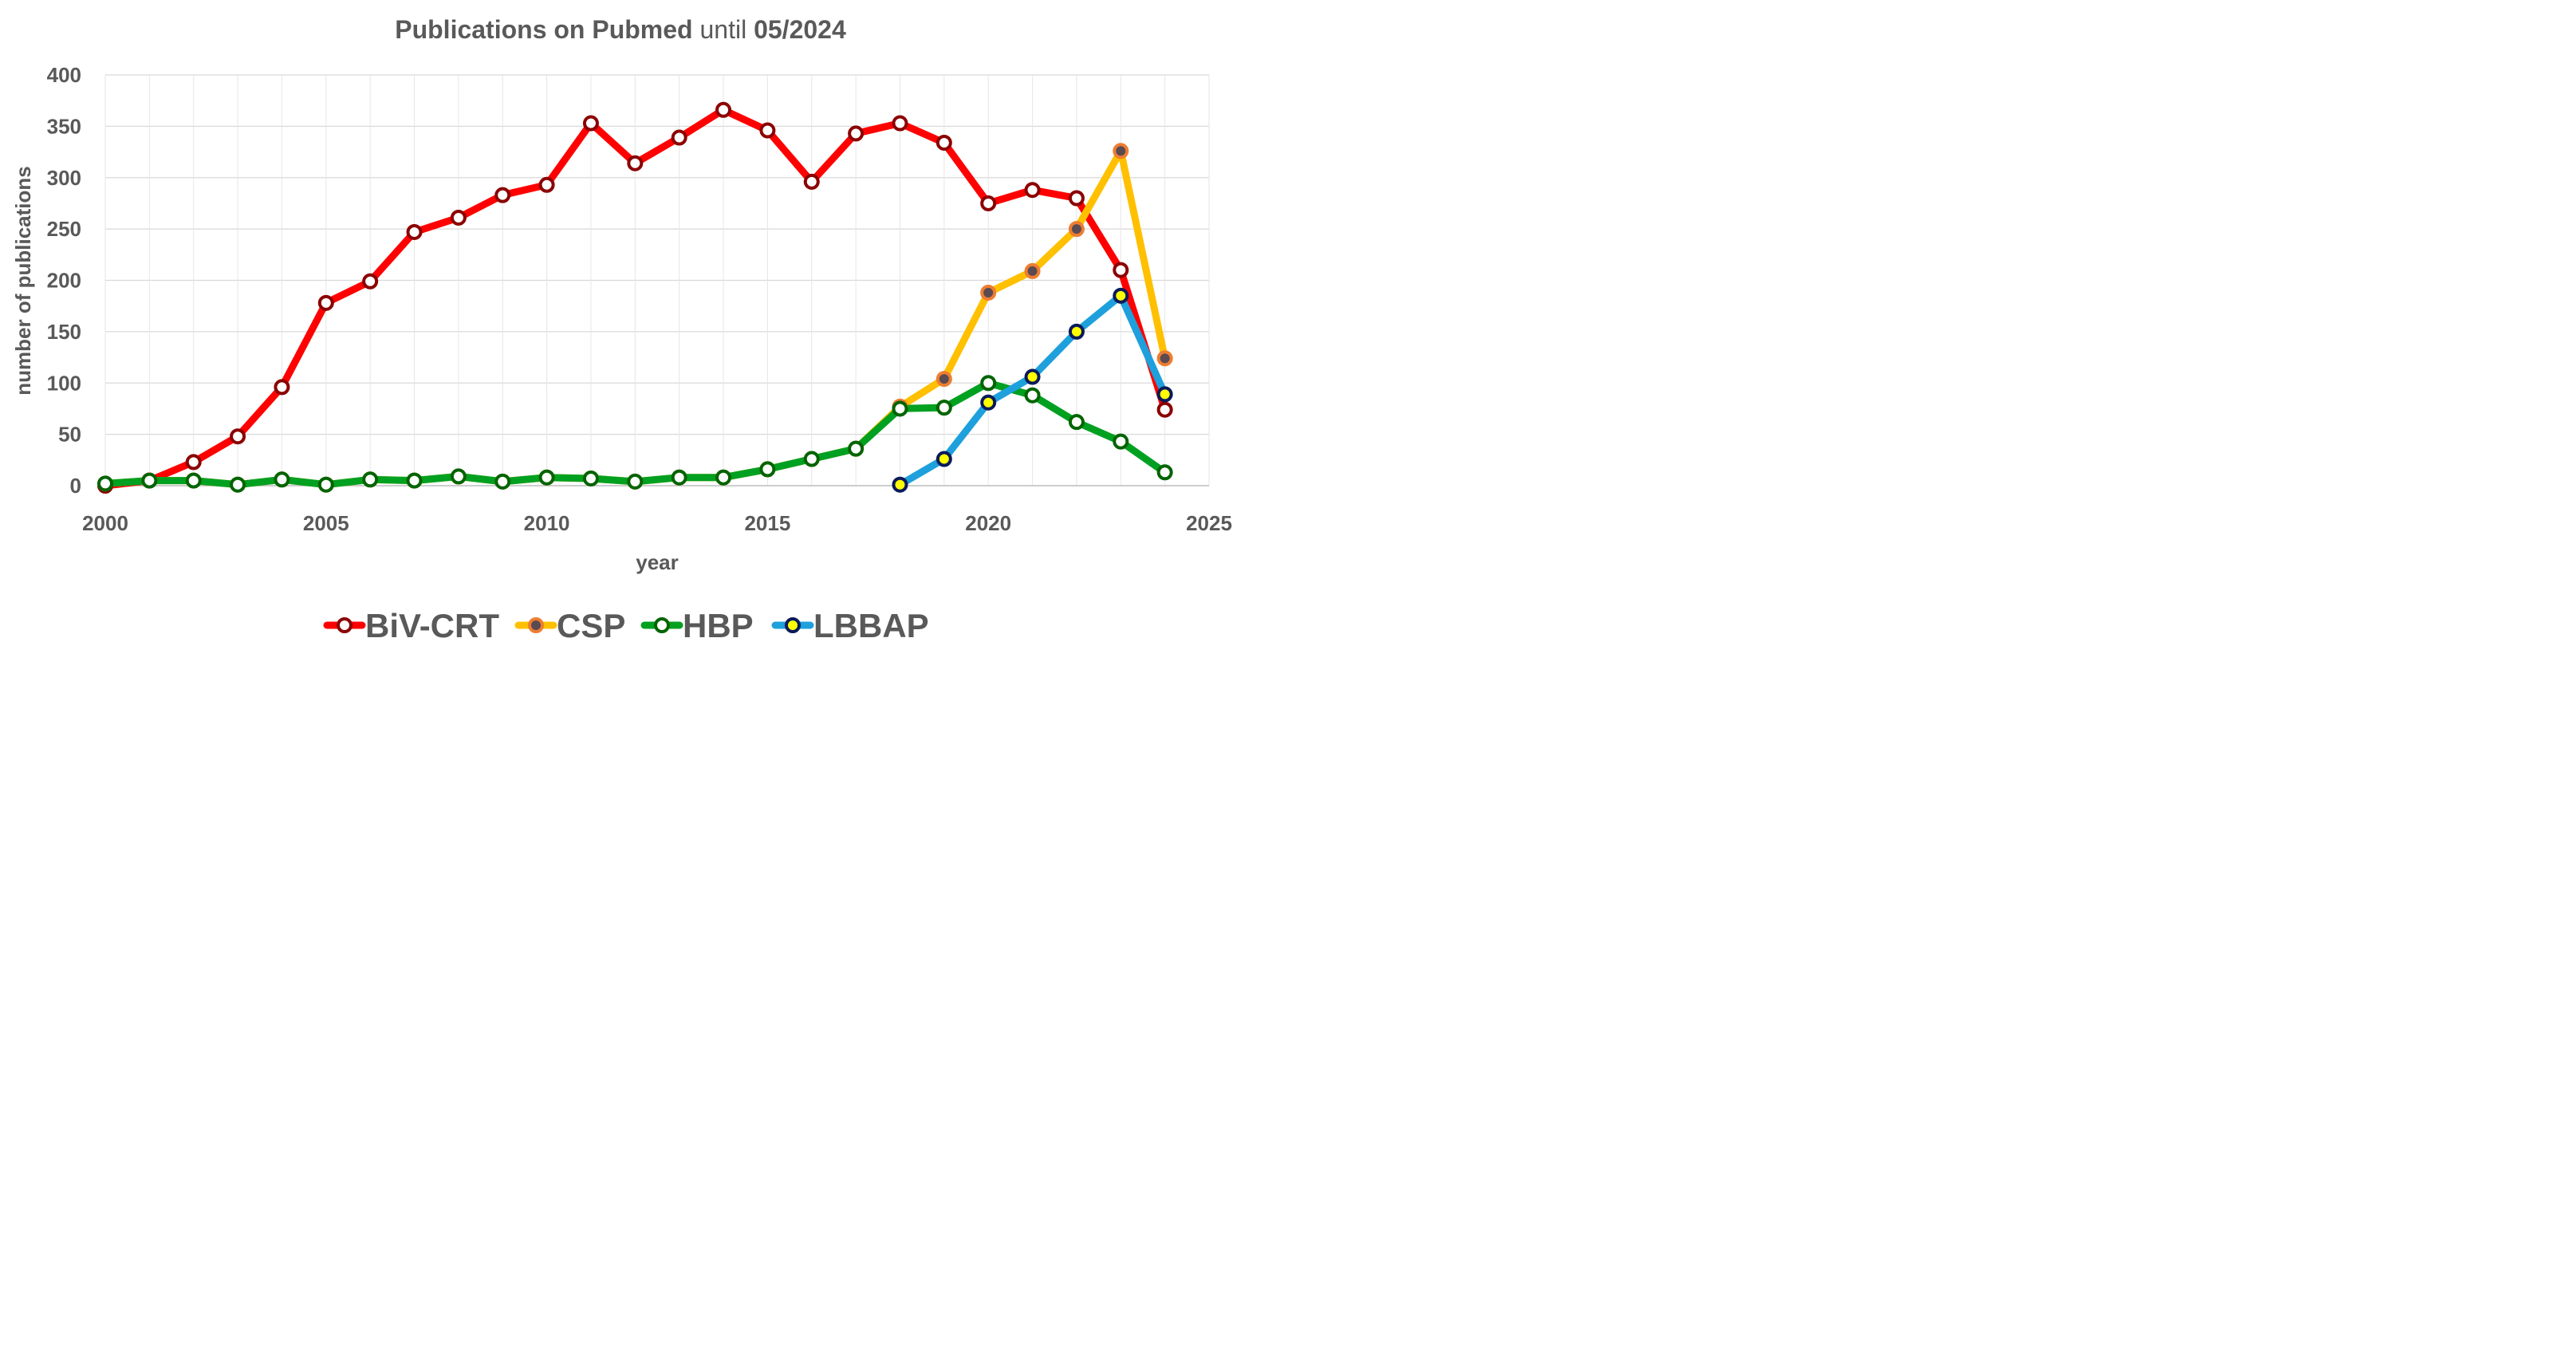  What do you see at coordinates (723, 29) in the screenshot?
I see `chart-title-part2: until` at bounding box center [723, 29].